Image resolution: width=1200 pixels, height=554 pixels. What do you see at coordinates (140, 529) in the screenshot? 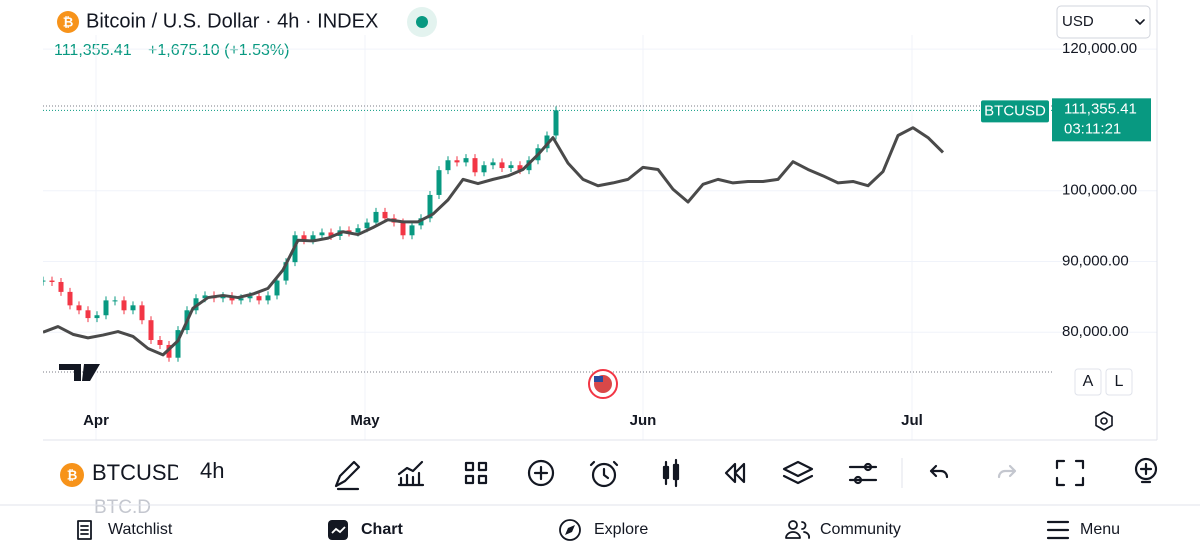
I see `nav-item: Watchlist` at bounding box center [140, 529].